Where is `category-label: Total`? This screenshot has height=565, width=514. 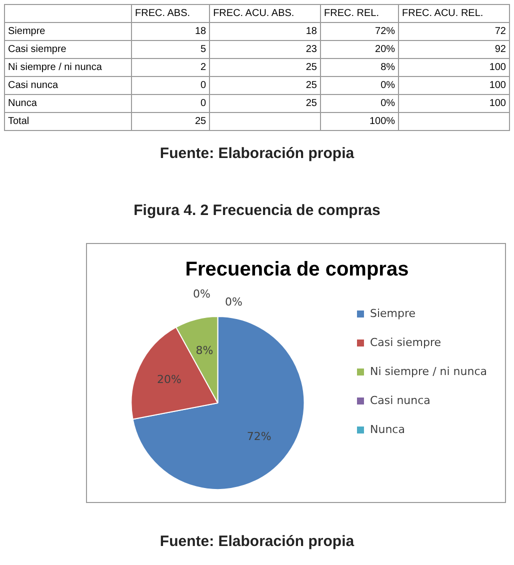
category-label: Total is located at coordinates (68, 121).